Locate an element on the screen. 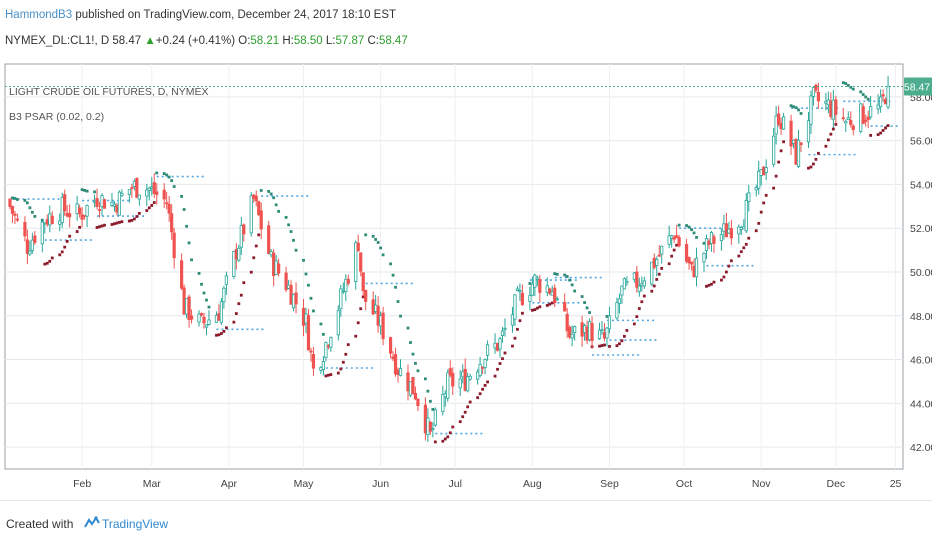  time-axis: Feb Mar Apr May Jun Jul Aug Sep Oct Nov Dec 25 is located at coordinates (487, 484).